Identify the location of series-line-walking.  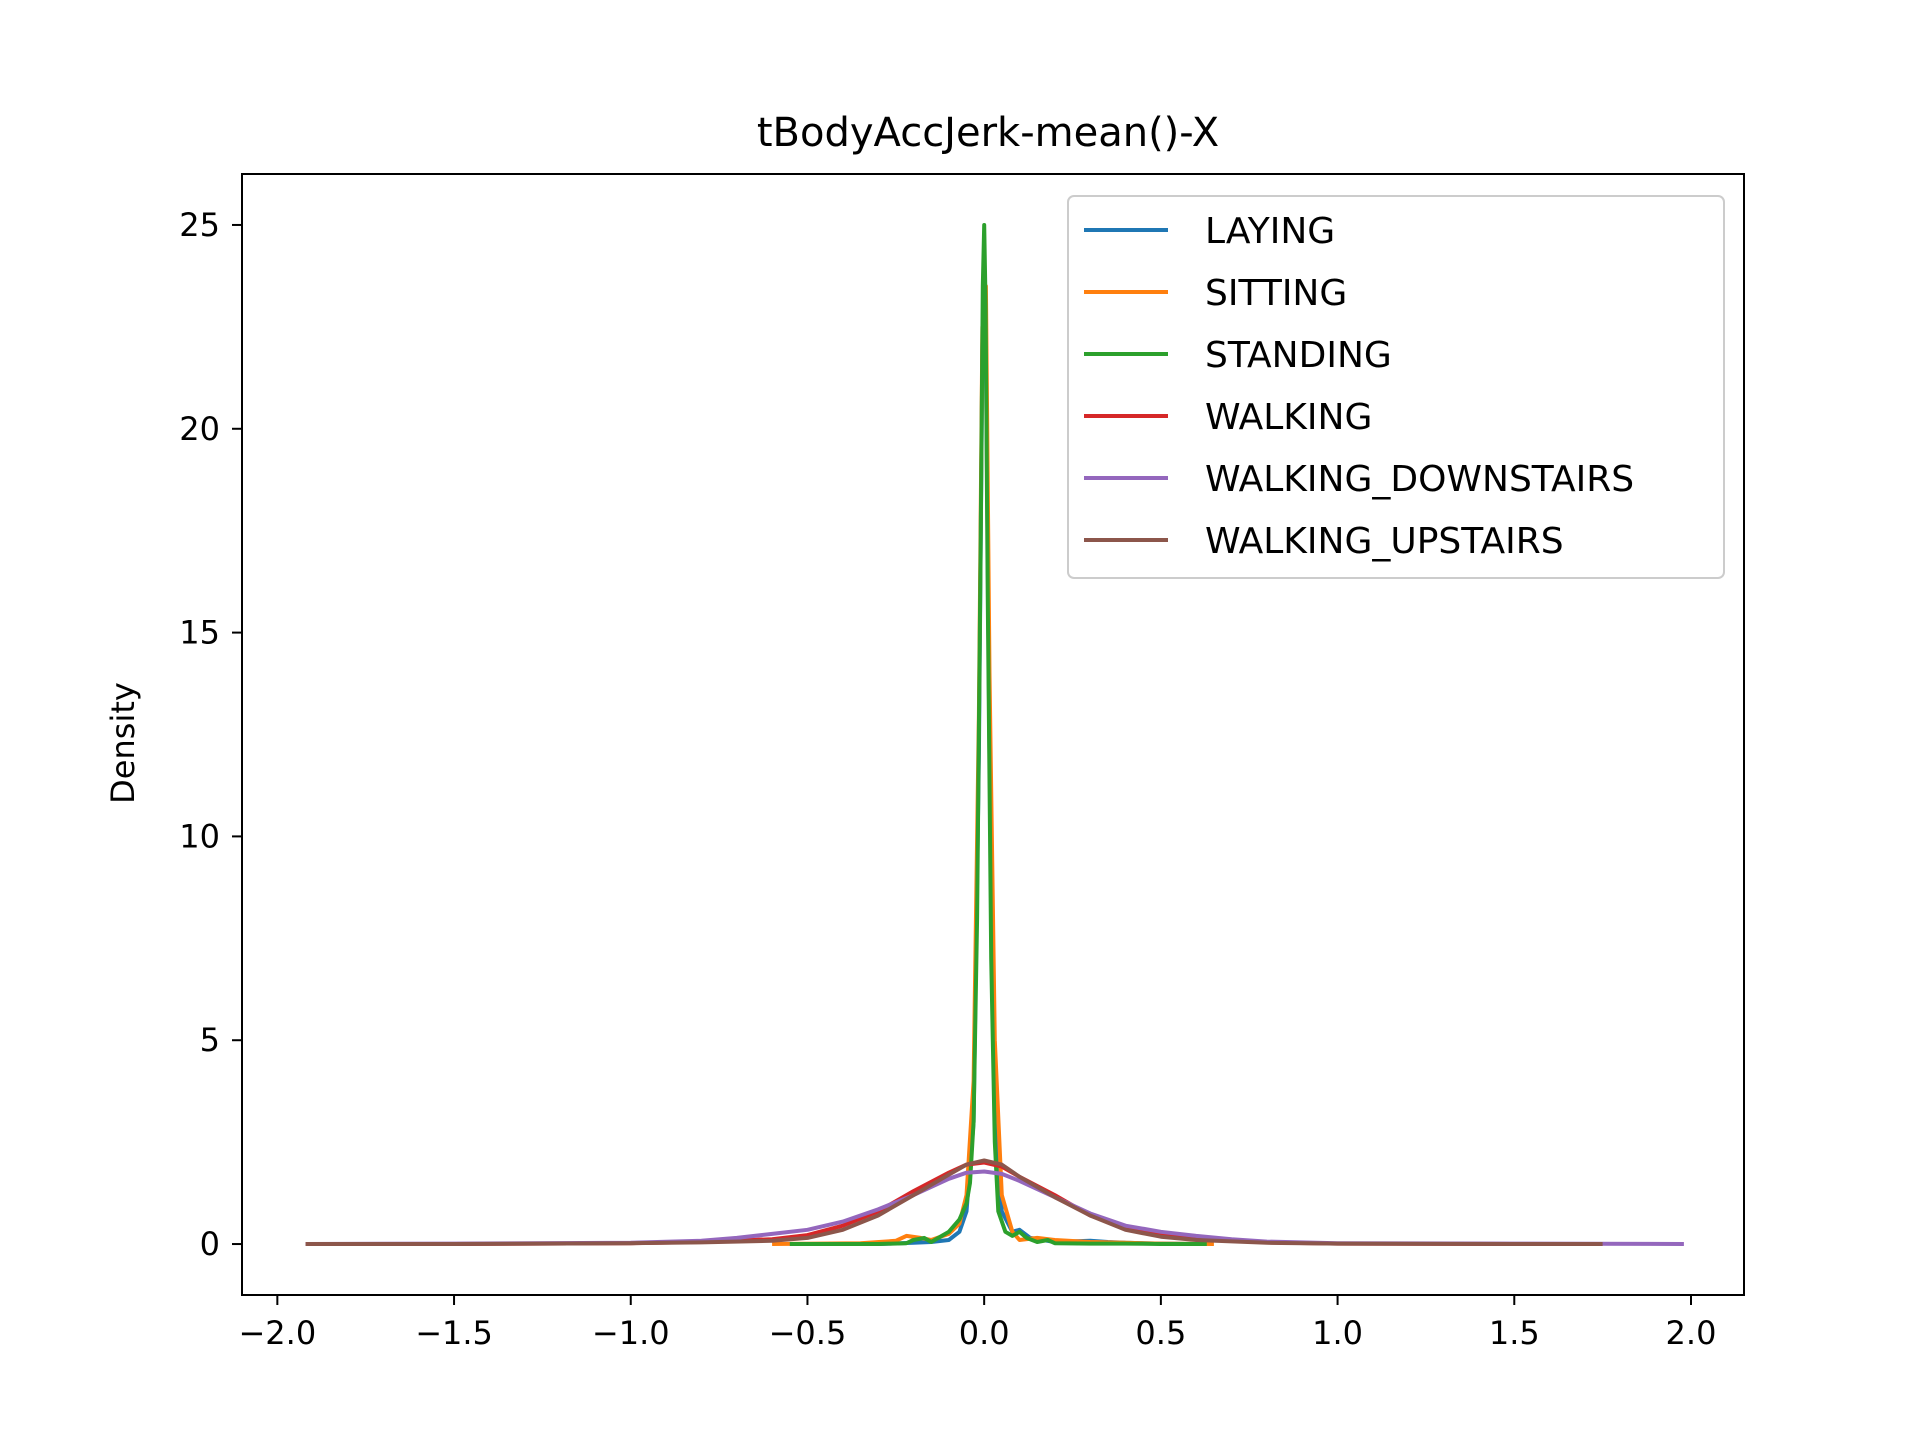
(954, 1203).